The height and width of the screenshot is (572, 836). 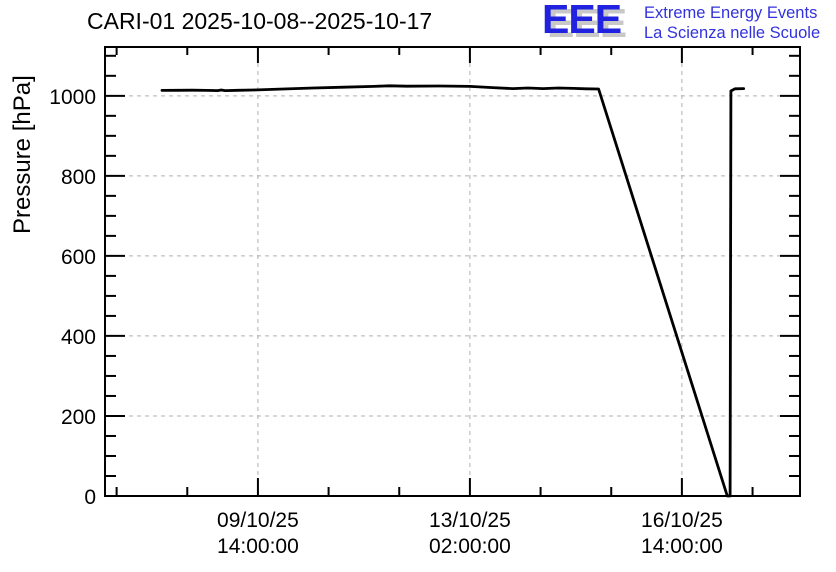 I want to click on x-tick-label-time: 02:00:00, so click(x=470, y=546).